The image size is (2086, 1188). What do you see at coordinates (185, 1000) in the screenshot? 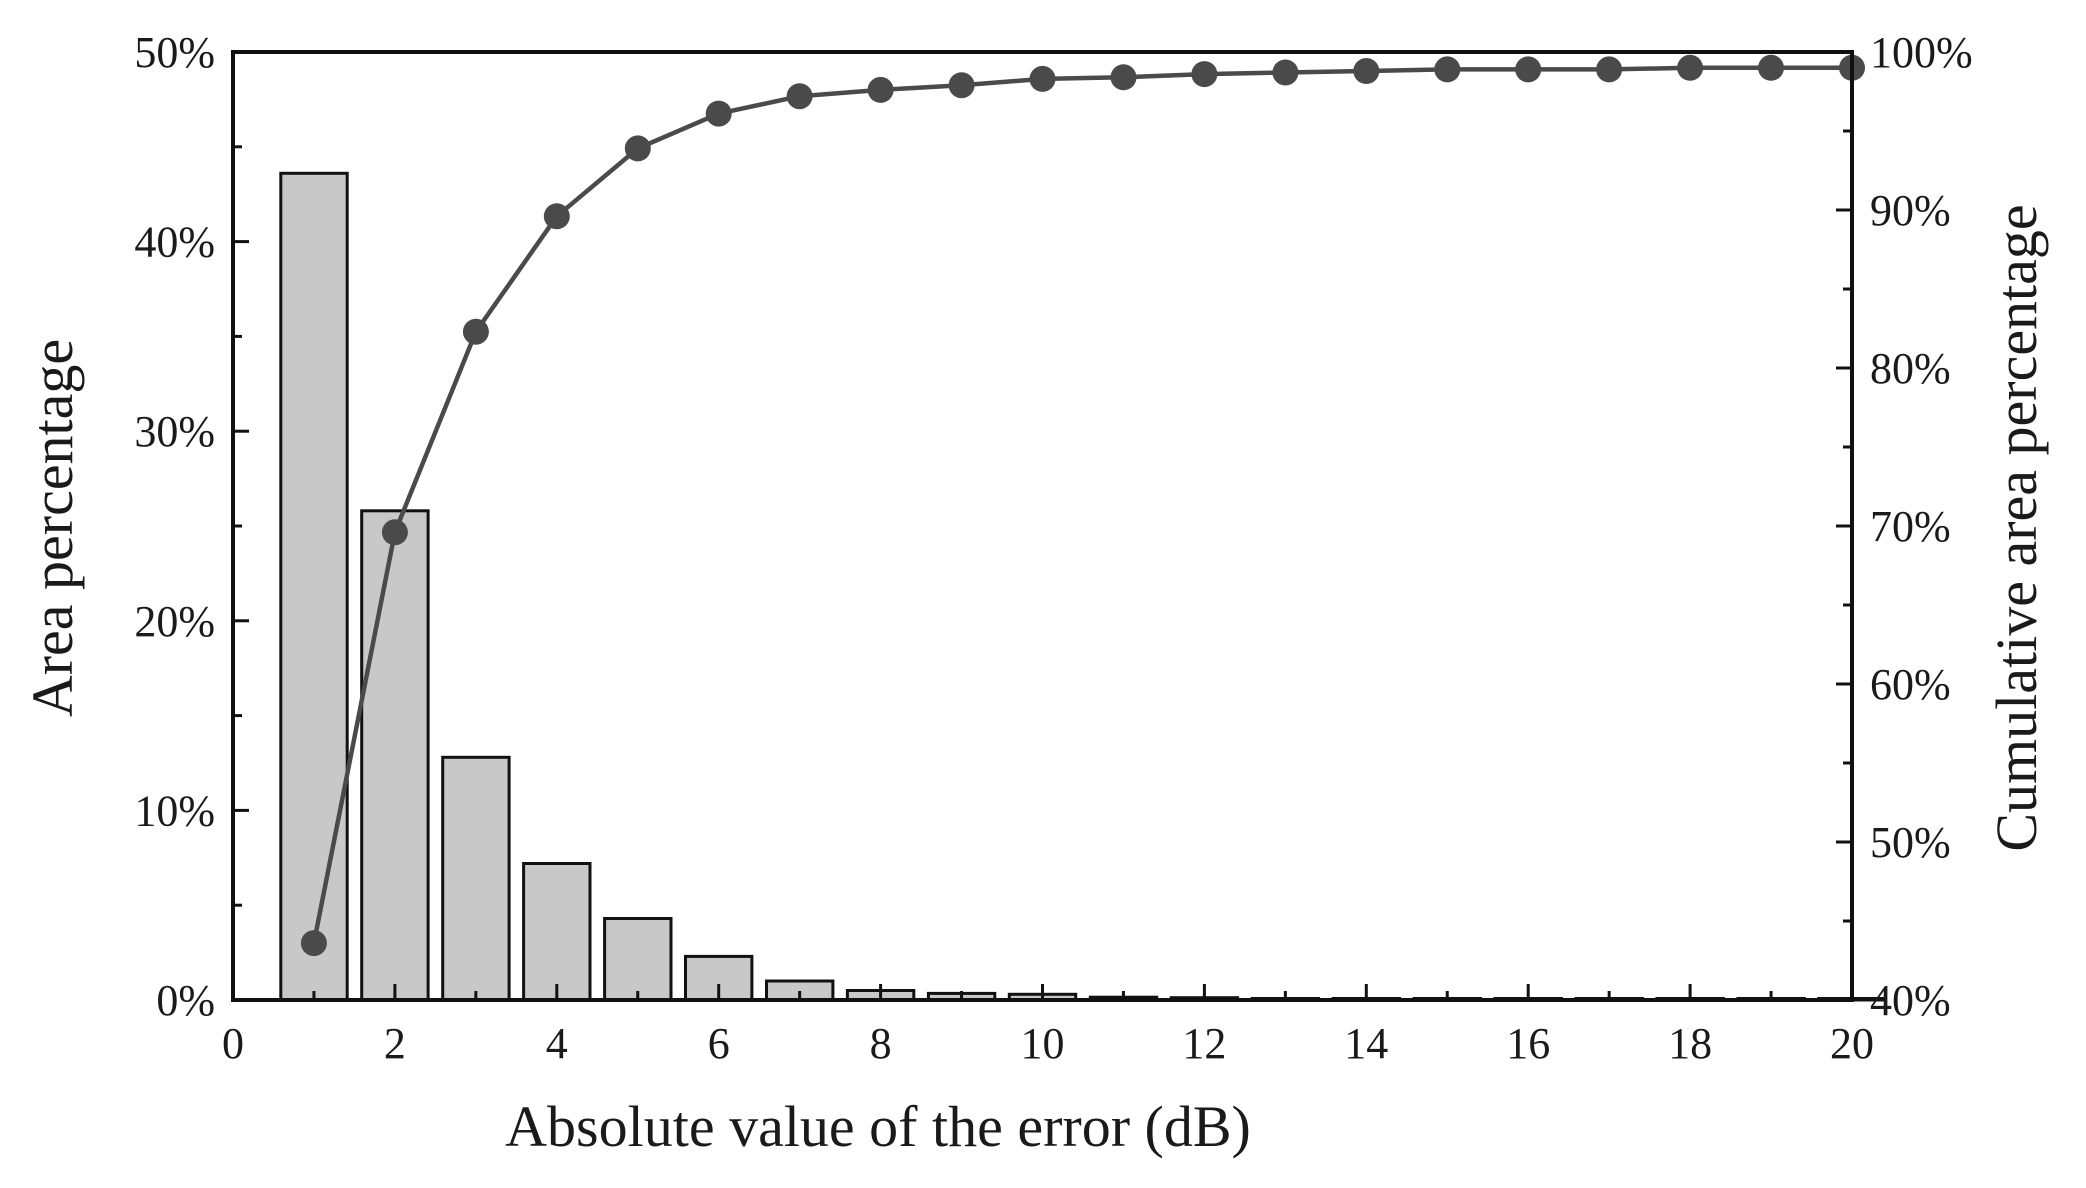
I see `y-tick-label-0: 0%` at bounding box center [185, 1000].